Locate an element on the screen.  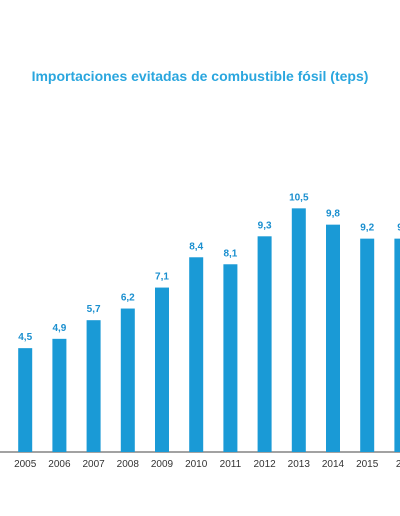
bar-2011 is located at coordinates (230, 358).